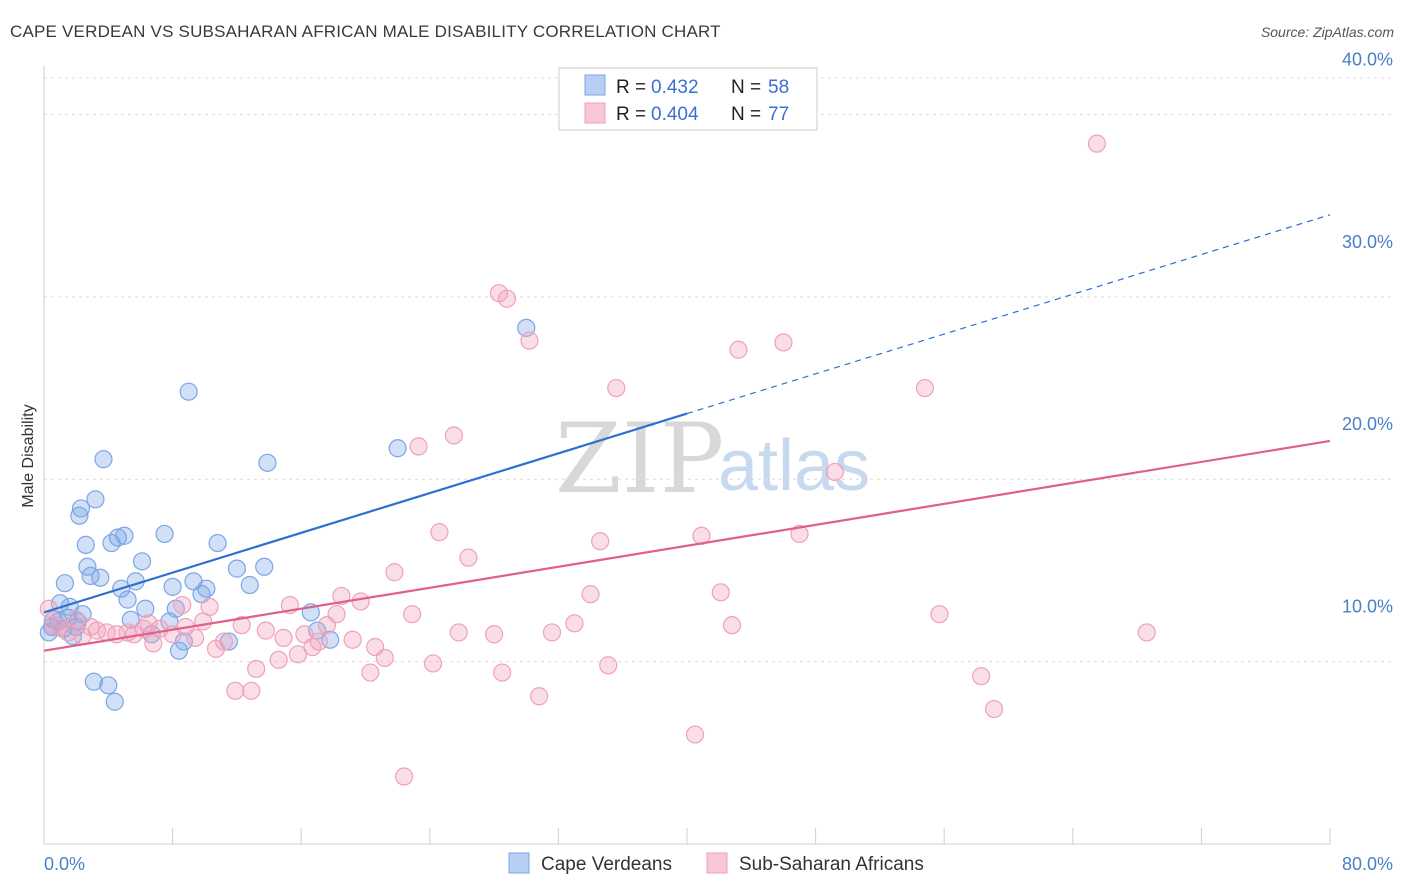 This screenshot has height=892, width=1406. What do you see at coordinates (1367, 242) in the screenshot?
I see `y-tick-label: 30.0%` at bounding box center [1367, 242].